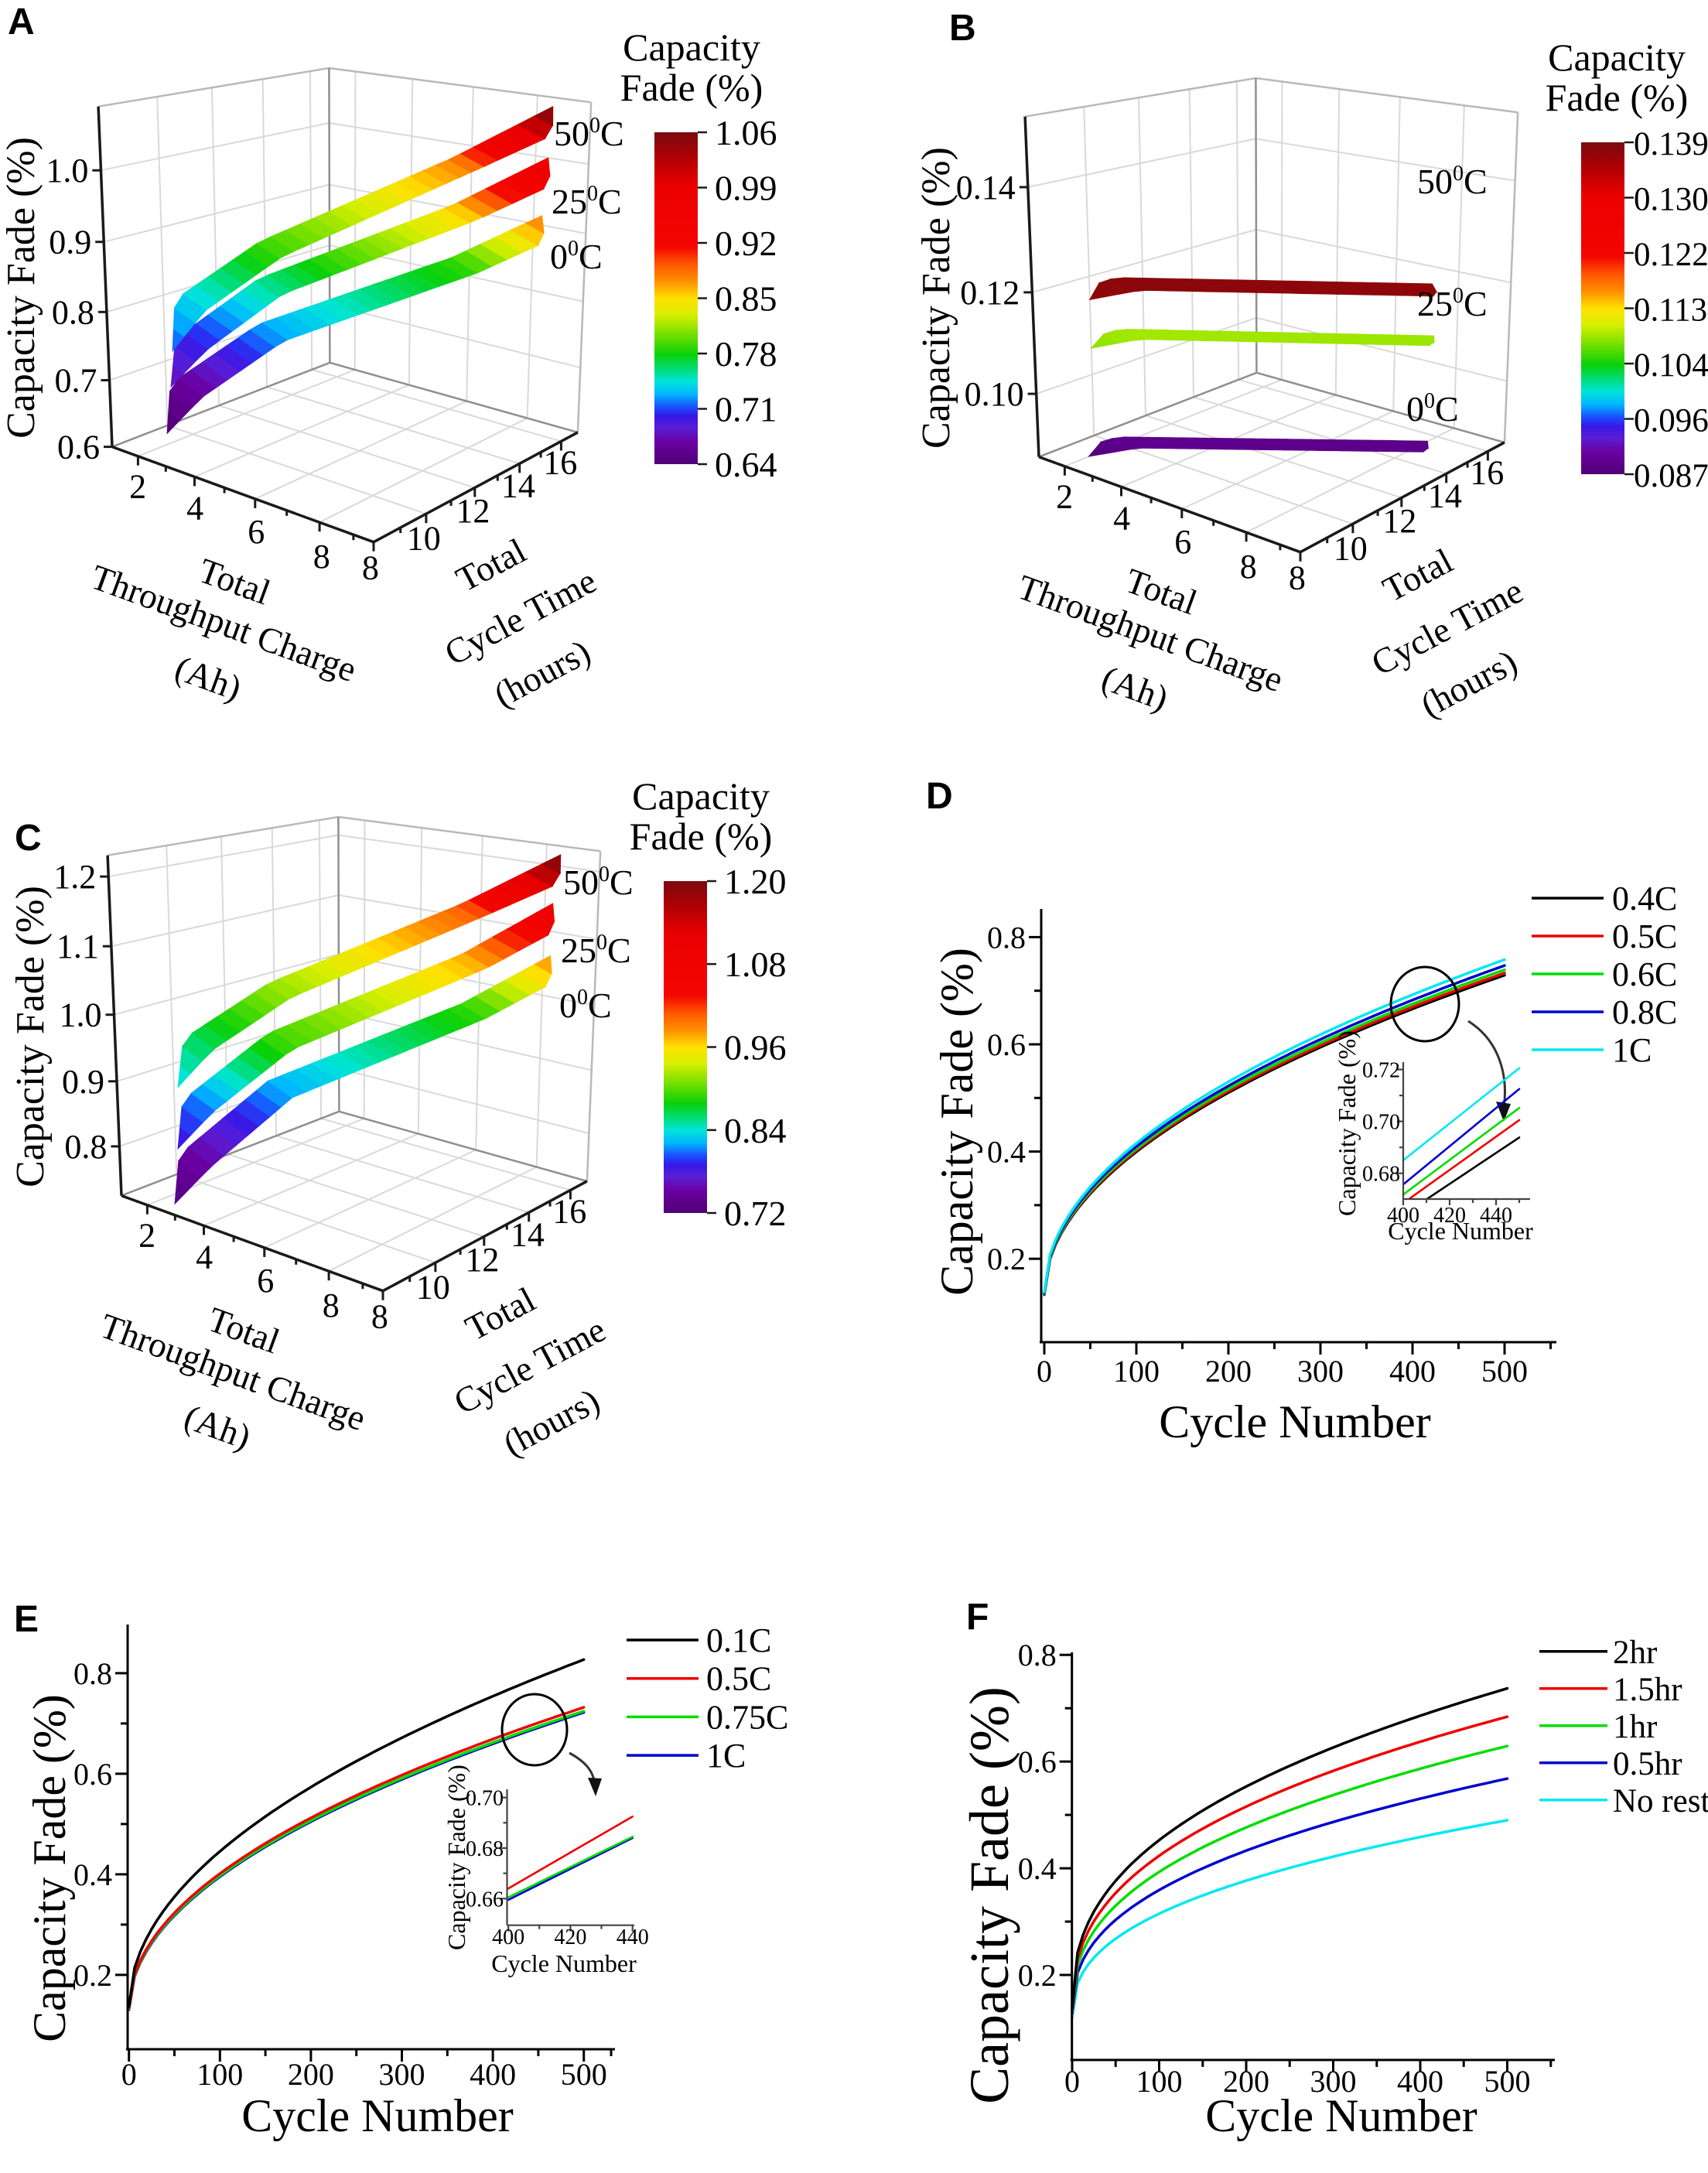 The image size is (1708, 2173). What do you see at coordinates (1671, 255) in the screenshot?
I see `svg-text: 0.122` at bounding box center [1671, 255].